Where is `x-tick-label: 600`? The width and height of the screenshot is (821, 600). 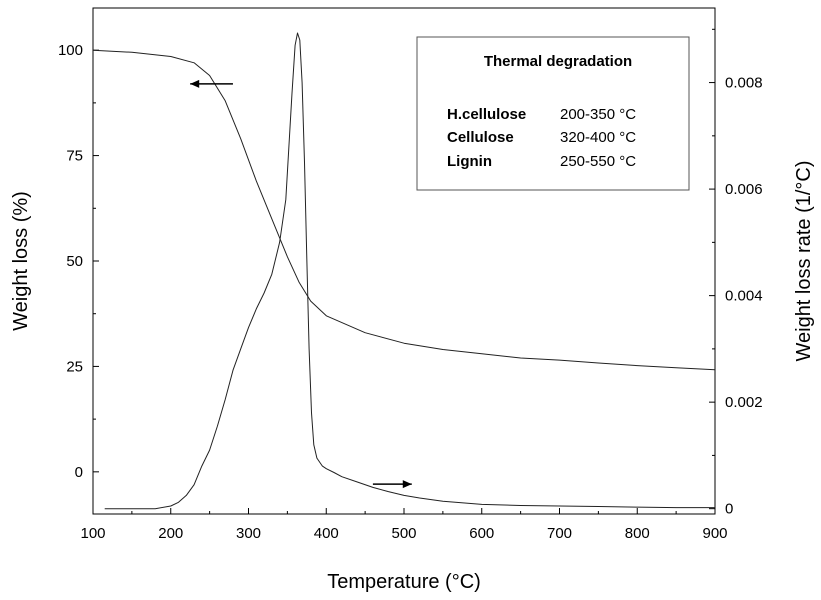 x-tick-label: 600 is located at coordinates (481, 533).